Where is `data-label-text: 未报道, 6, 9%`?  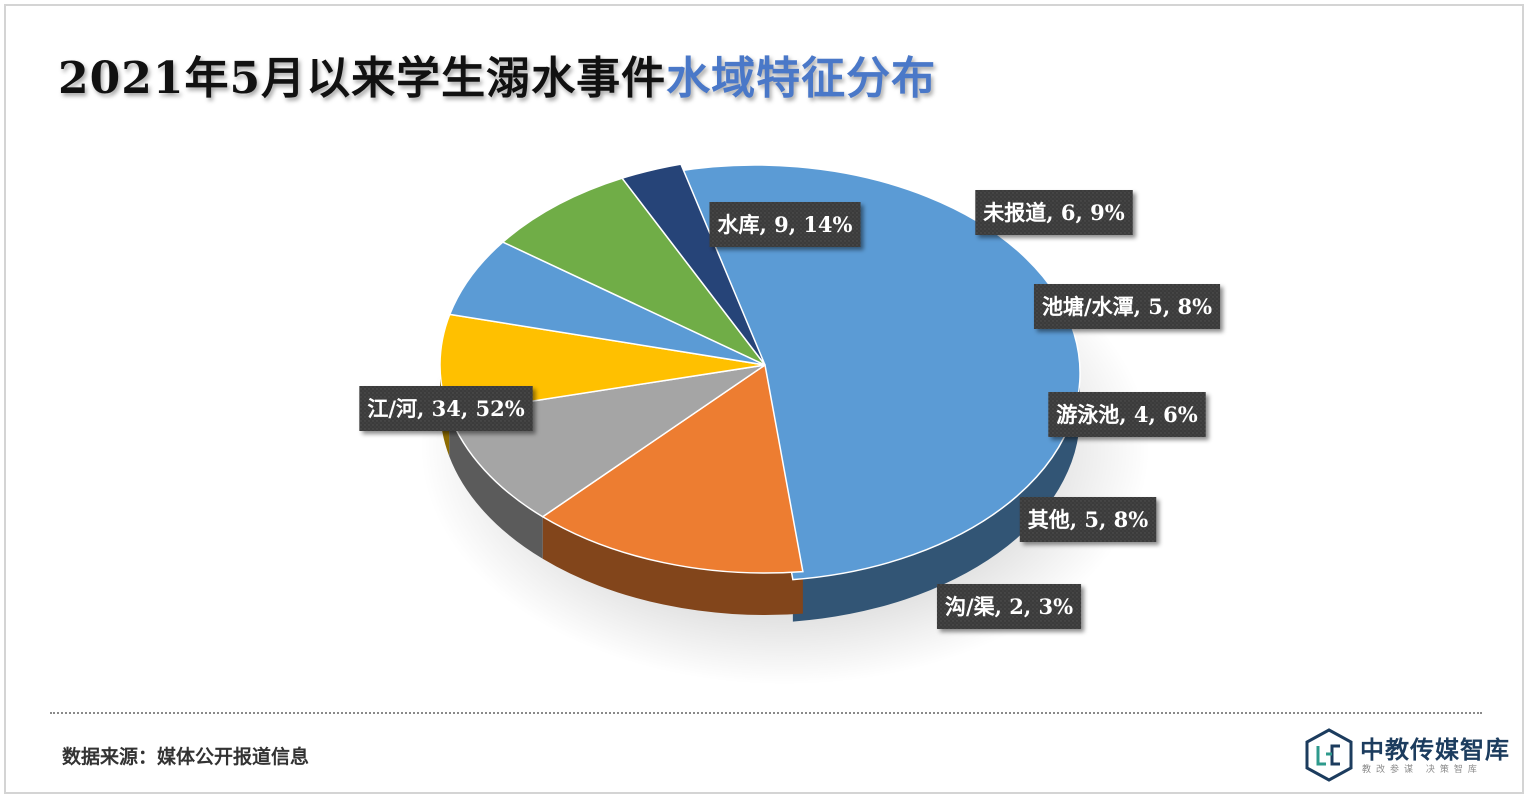
data-label-text: 未报道, 6, 9% is located at coordinates (1053, 212).